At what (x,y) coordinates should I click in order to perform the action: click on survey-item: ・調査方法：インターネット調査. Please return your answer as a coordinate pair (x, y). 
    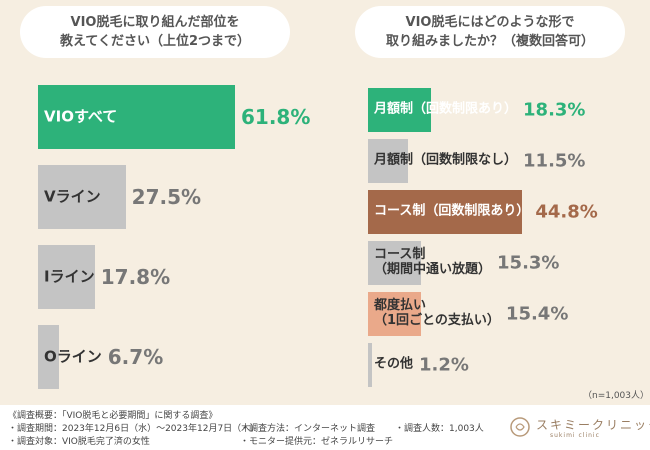
    Looking at the image, I should click on (308, 429).